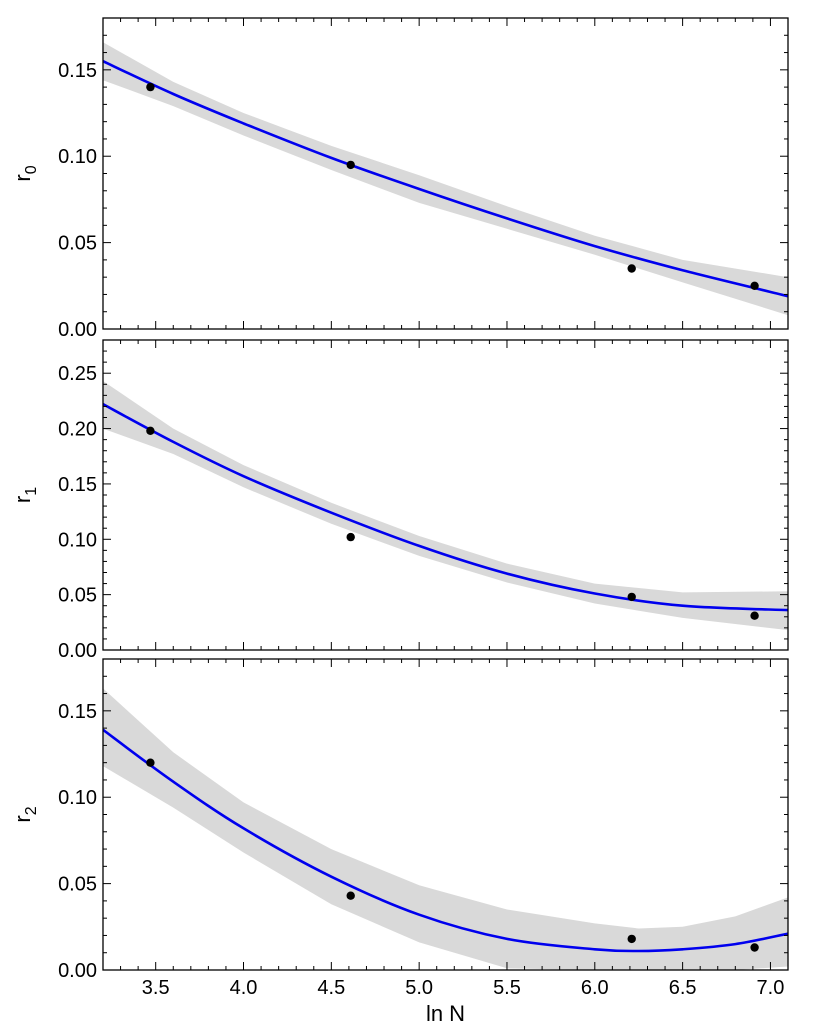 Image resolution: width=822 pixels, height=1028 pixels. What do you see at coordinates (25, 173) in the screenshot?
I see `y-axis-label: r0` at bounding box center [25, 173].